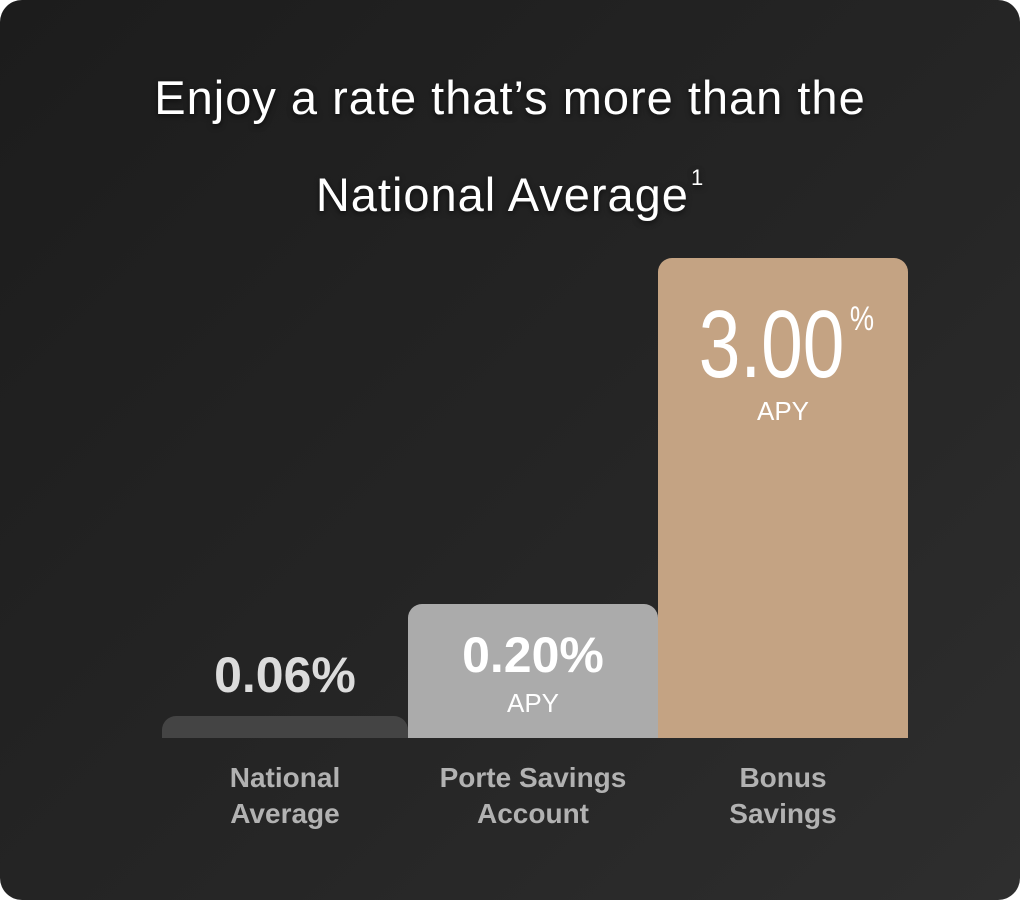 The width and height of the screenshot is (1020, 900). I want to click on rate: 0.20%, so click(533, 655).